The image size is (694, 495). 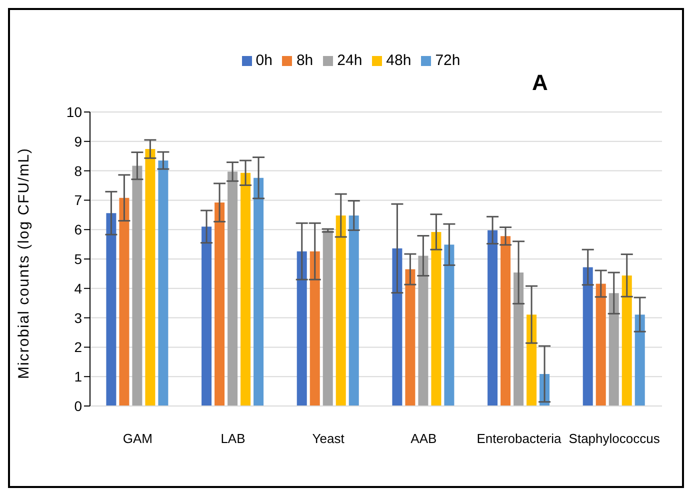 I want to click on y-tick-label: 0, so click(x=78, y=406).